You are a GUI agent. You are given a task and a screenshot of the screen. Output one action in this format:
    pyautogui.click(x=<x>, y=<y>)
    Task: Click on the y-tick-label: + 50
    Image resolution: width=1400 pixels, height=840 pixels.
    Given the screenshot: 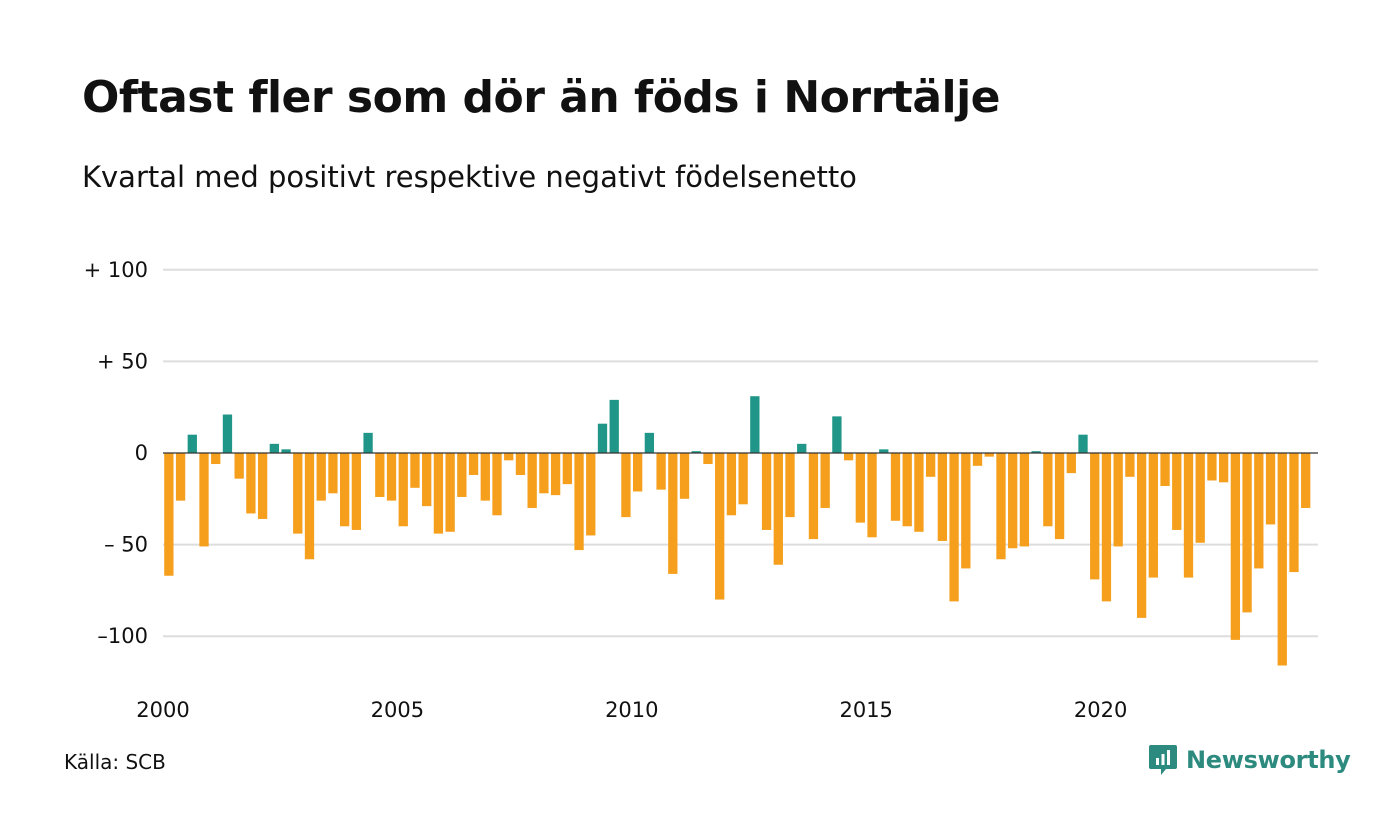 What is the action you would take?
    pyautogui.click(x=122, y=361)
    